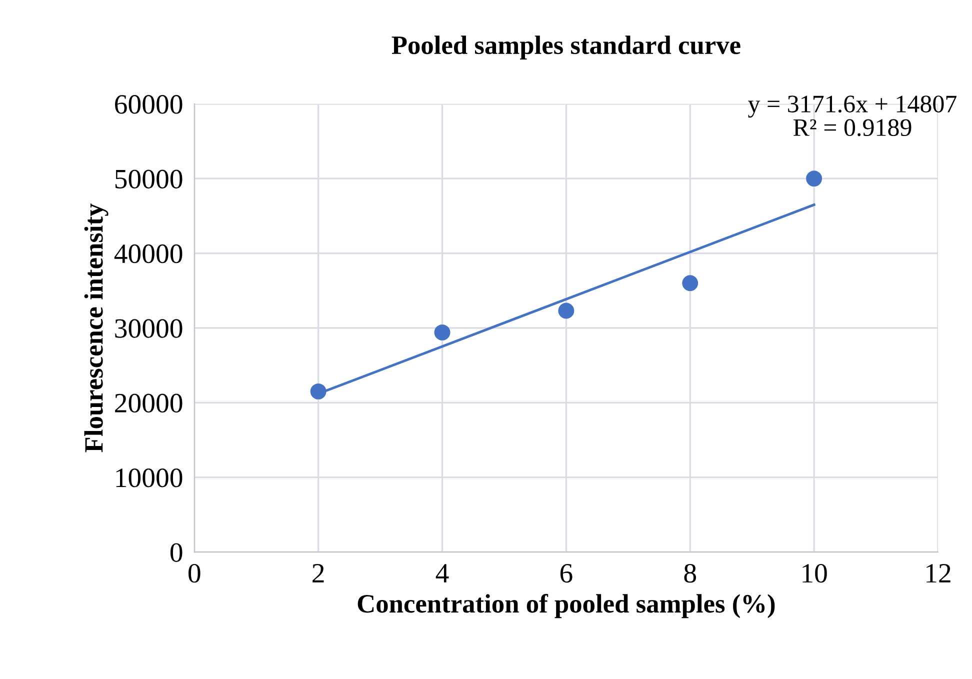 This screenshot has height=679, width=972. Describe the element at coordinates (814, 573) in the screenshot. I see `x-tick-label: 10` at that location.